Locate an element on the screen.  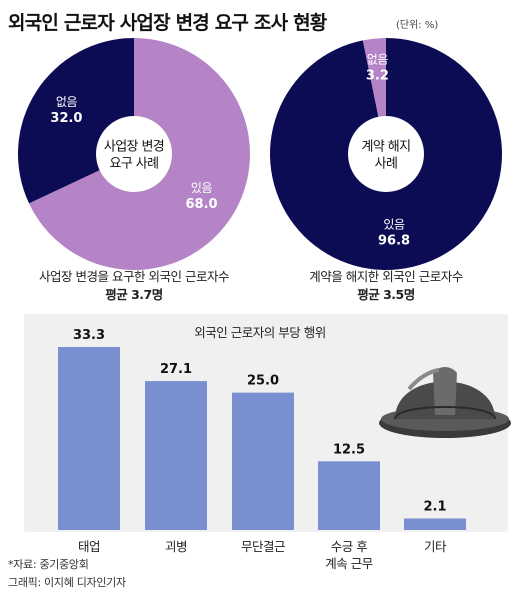
page-title: 외국인 근로자 사업장 변경 요구 조사 현황 is located at coordinates (167, 23).